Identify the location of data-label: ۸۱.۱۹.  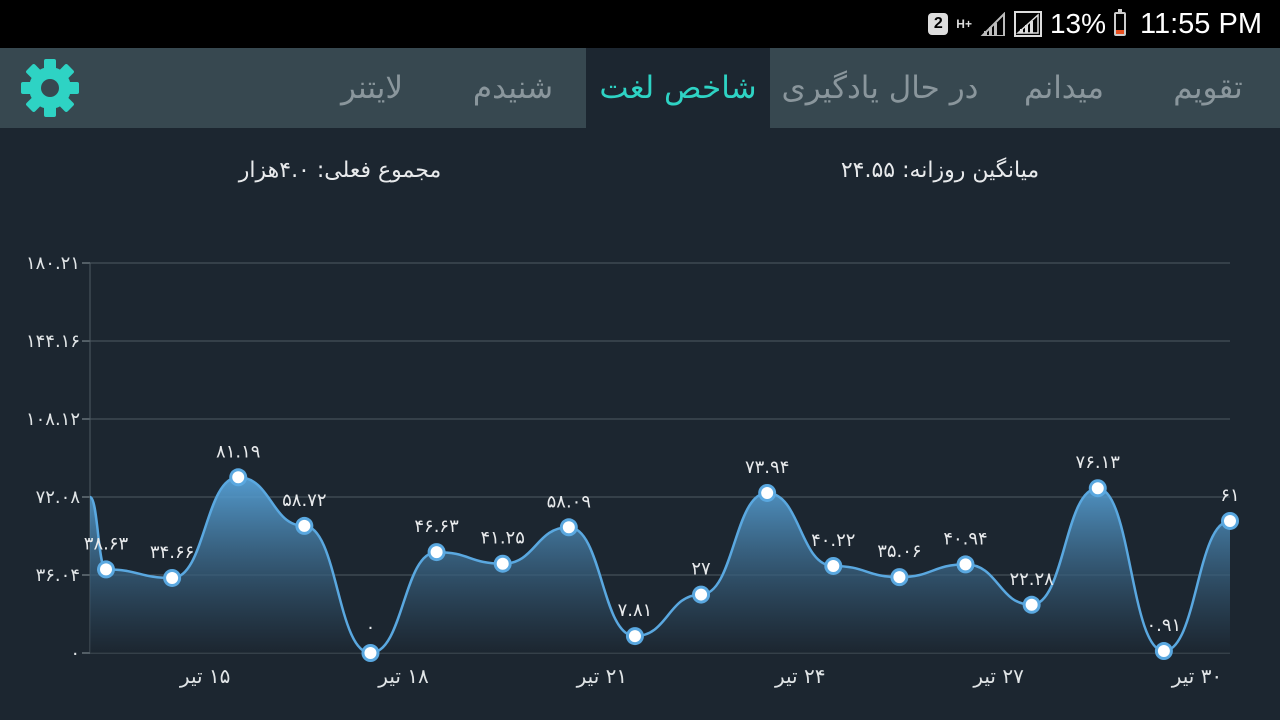
(238, 451).